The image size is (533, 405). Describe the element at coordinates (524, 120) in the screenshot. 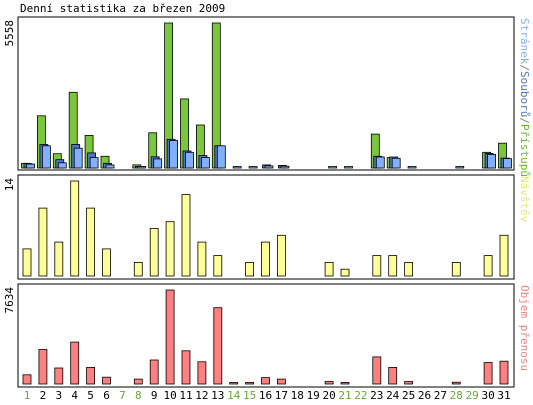

I see `legend-entry: /` at that location.